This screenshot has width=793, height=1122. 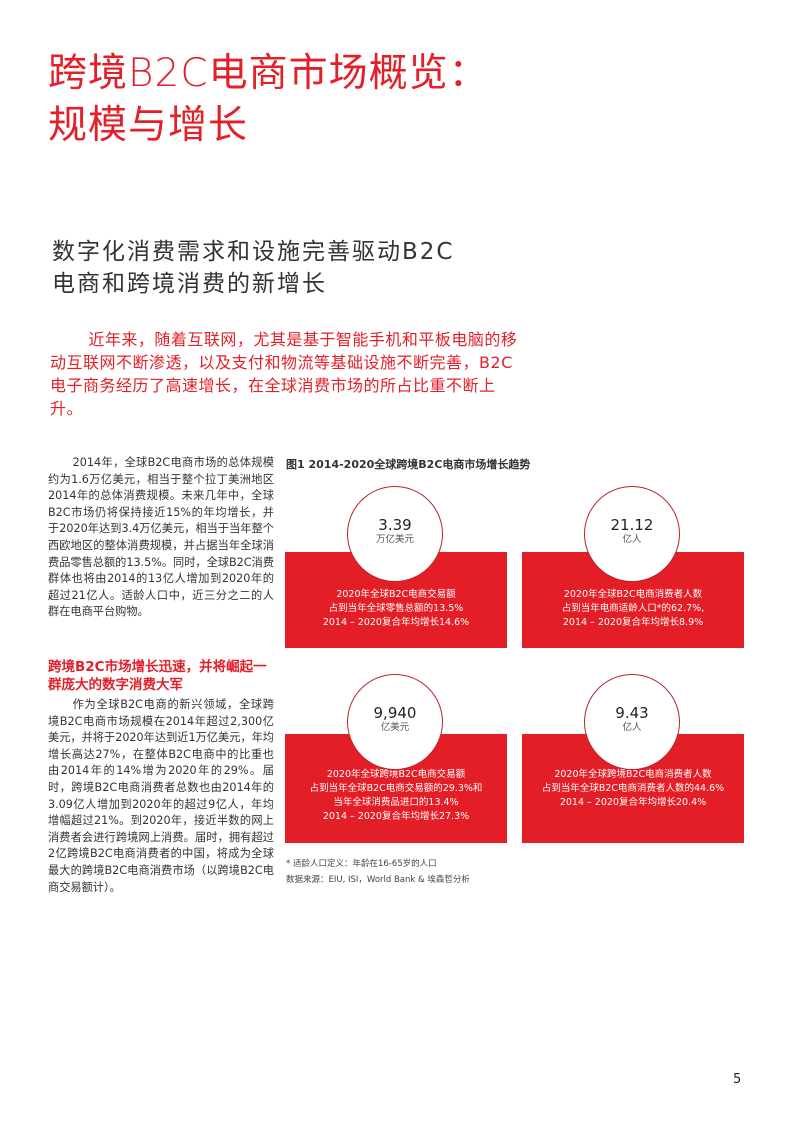 I want to click on stat-value: 3.39, so click(x=395, y=525).